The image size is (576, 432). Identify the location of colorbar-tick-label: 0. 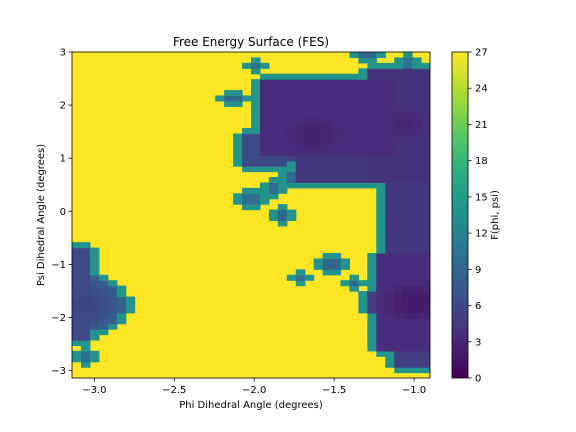
(478, 379).